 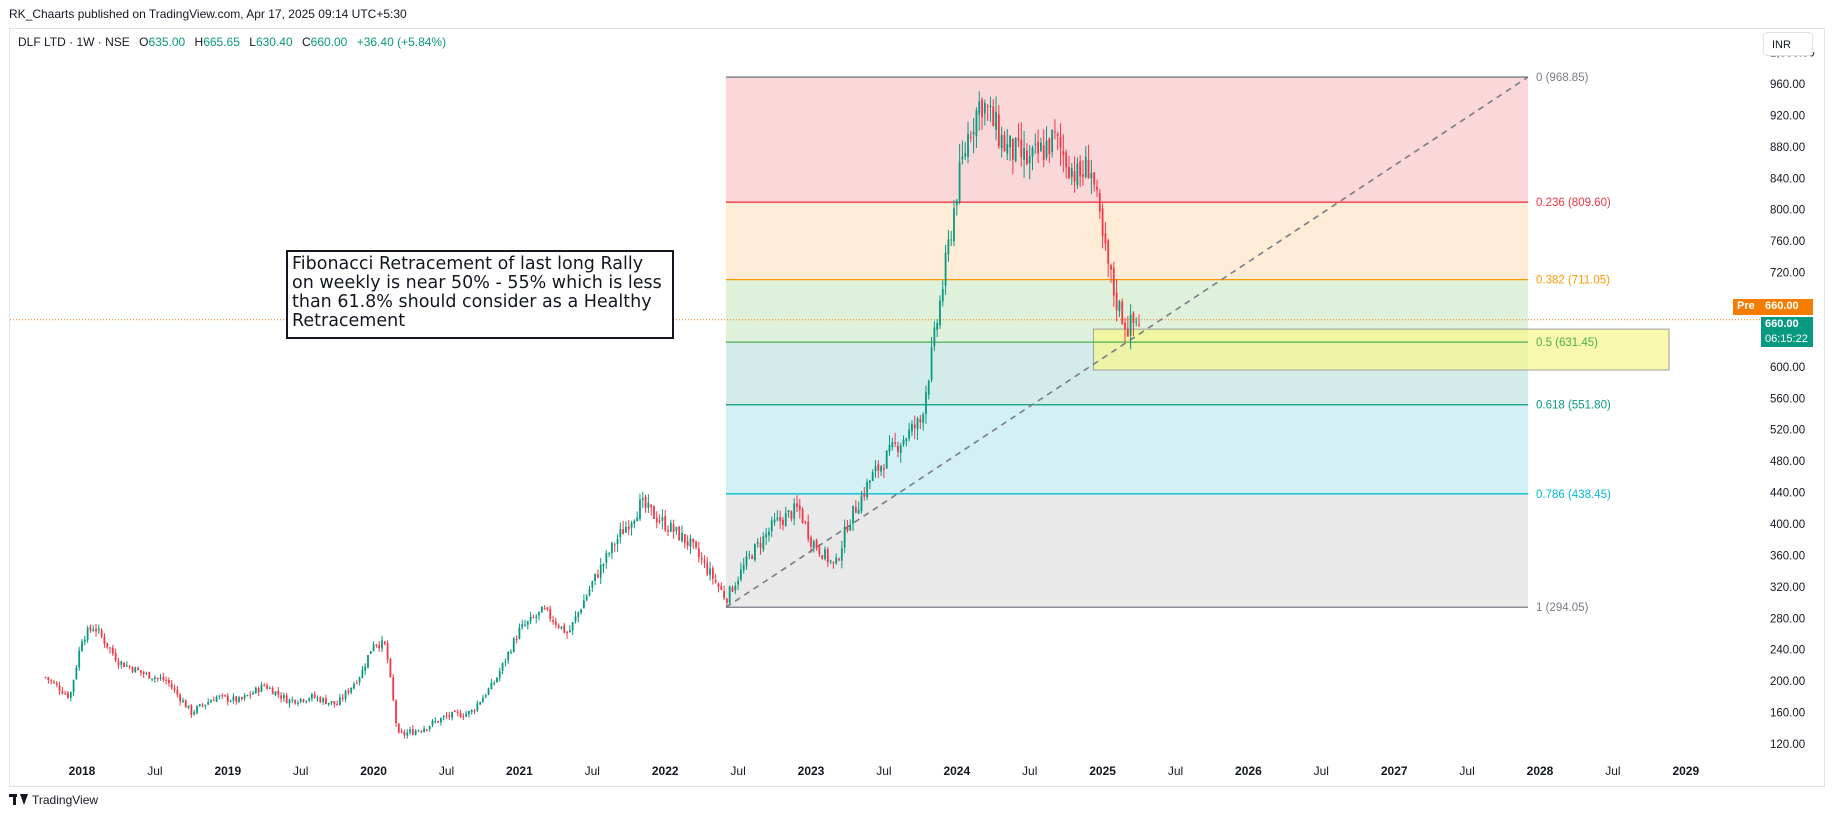 I want to click on x-tick-label: Jul, so click(x=1466, y=771).